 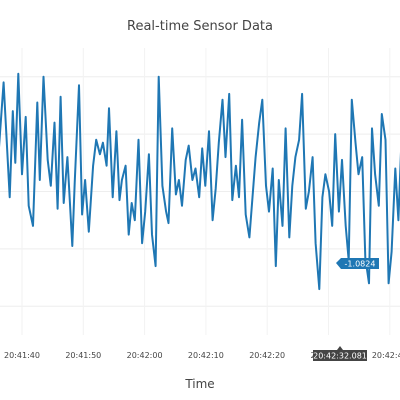 What do you see at coordinates (386, 355) in the screenshot?
I see `x-tick-label: 20:42:40` at bounding box center [386, 355].